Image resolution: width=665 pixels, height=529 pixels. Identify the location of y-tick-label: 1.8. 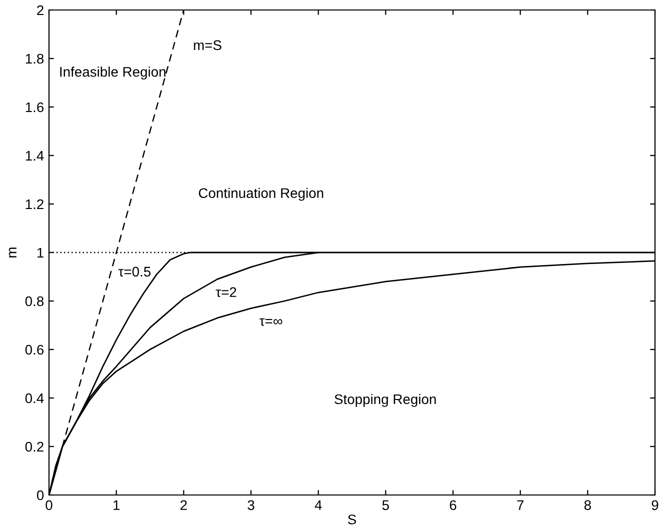
(35, 59).